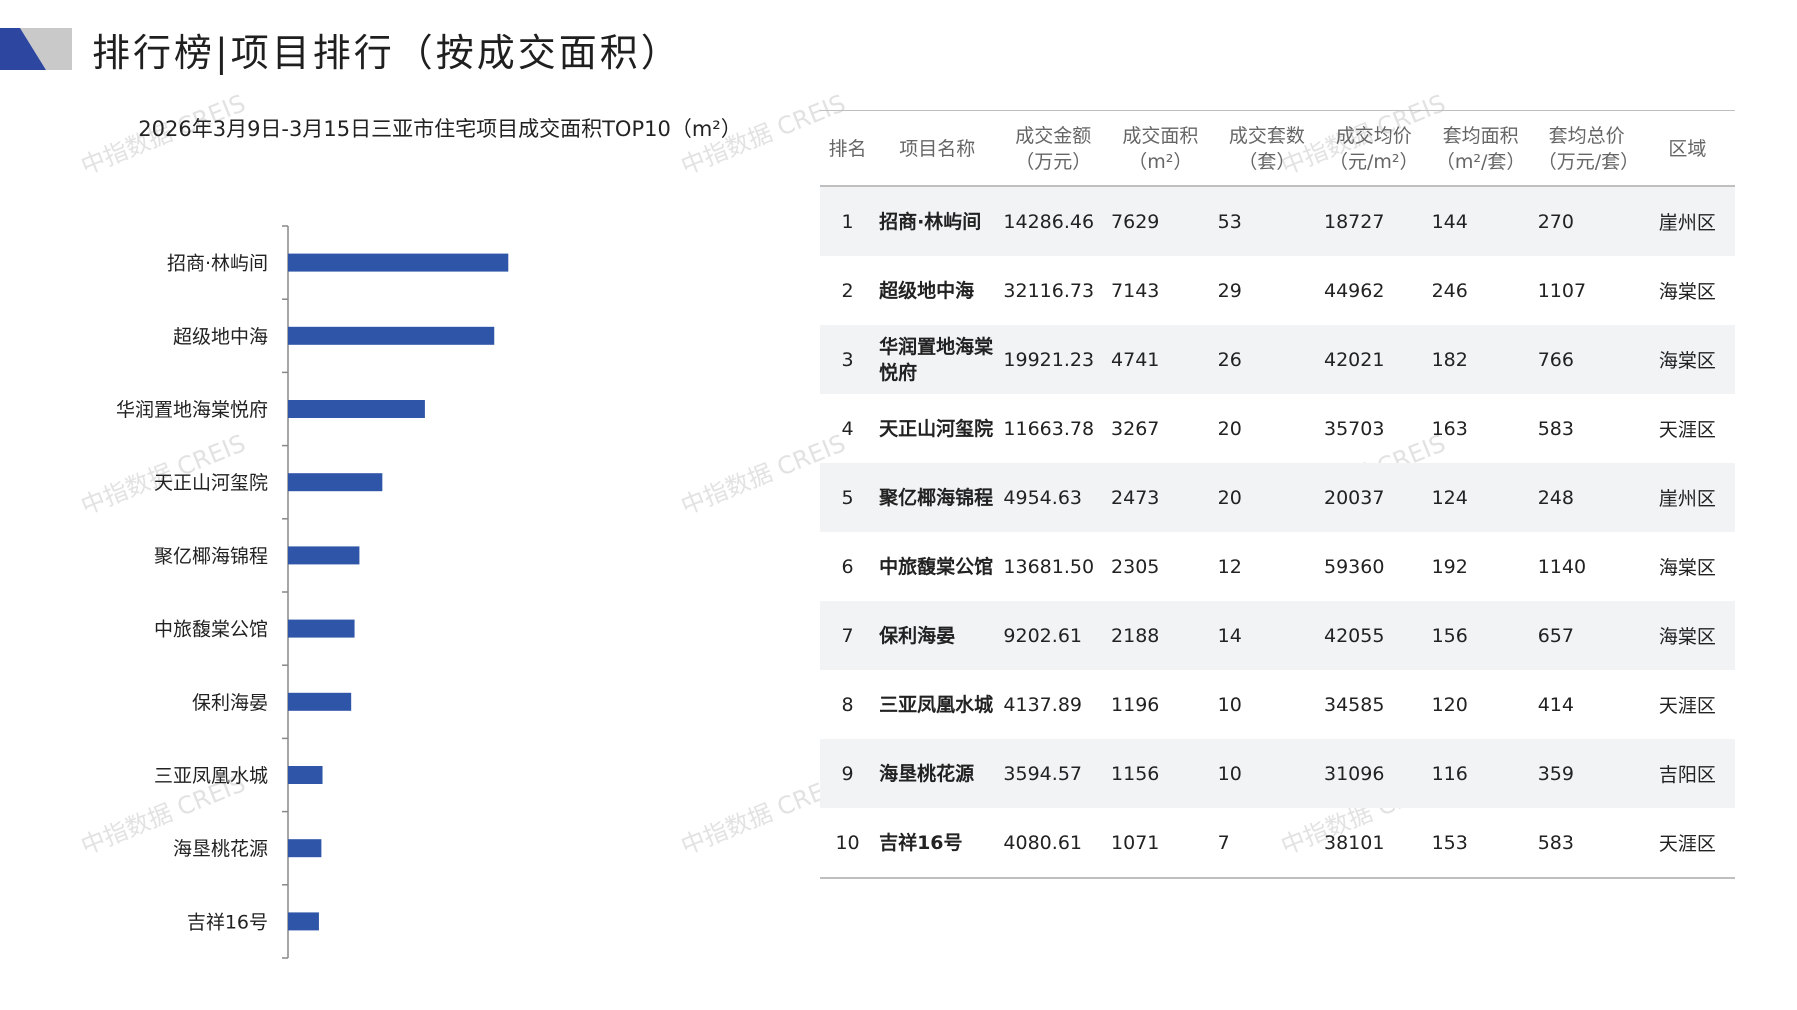  Describe the element at coordinates (1480, 162) in the screenshot. I see `header-text: （m²/套）` at that location.